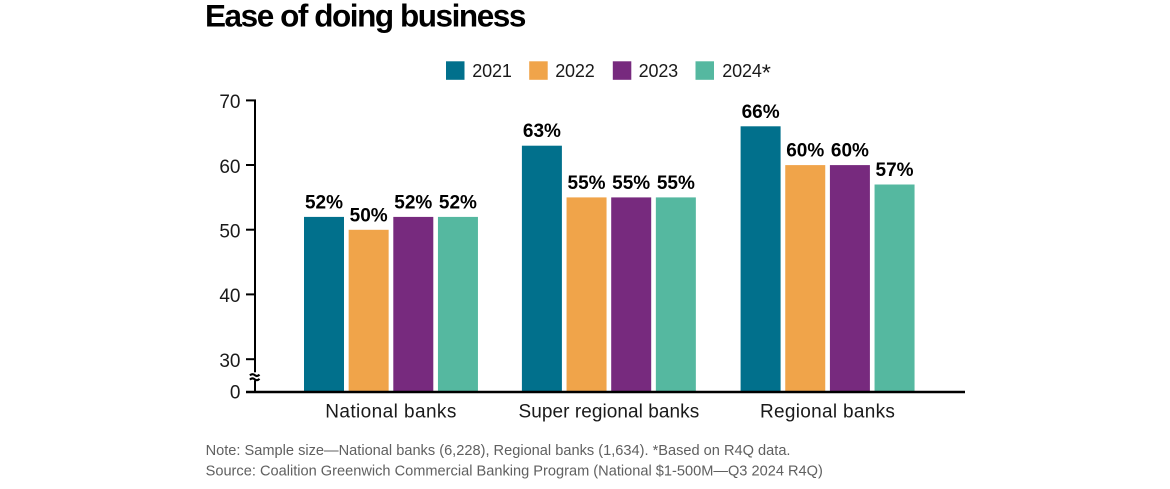 The image size is (1170, 489). I want to click on svg-text: 40, so click(229, 296).